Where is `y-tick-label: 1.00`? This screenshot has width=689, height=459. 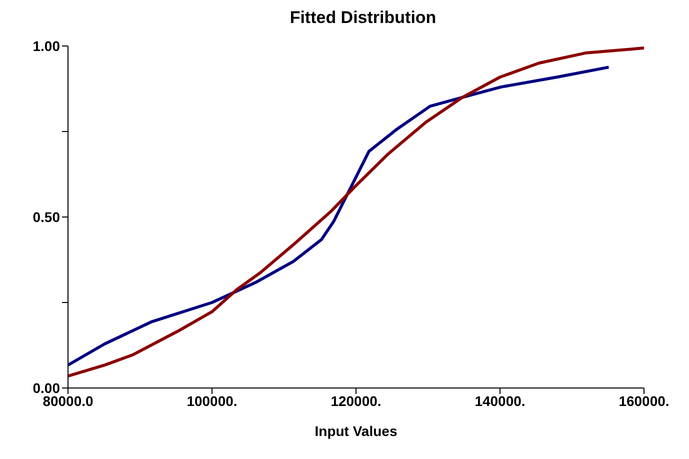 y-tick-label: 1.00 is located at coordinates (46, 46).